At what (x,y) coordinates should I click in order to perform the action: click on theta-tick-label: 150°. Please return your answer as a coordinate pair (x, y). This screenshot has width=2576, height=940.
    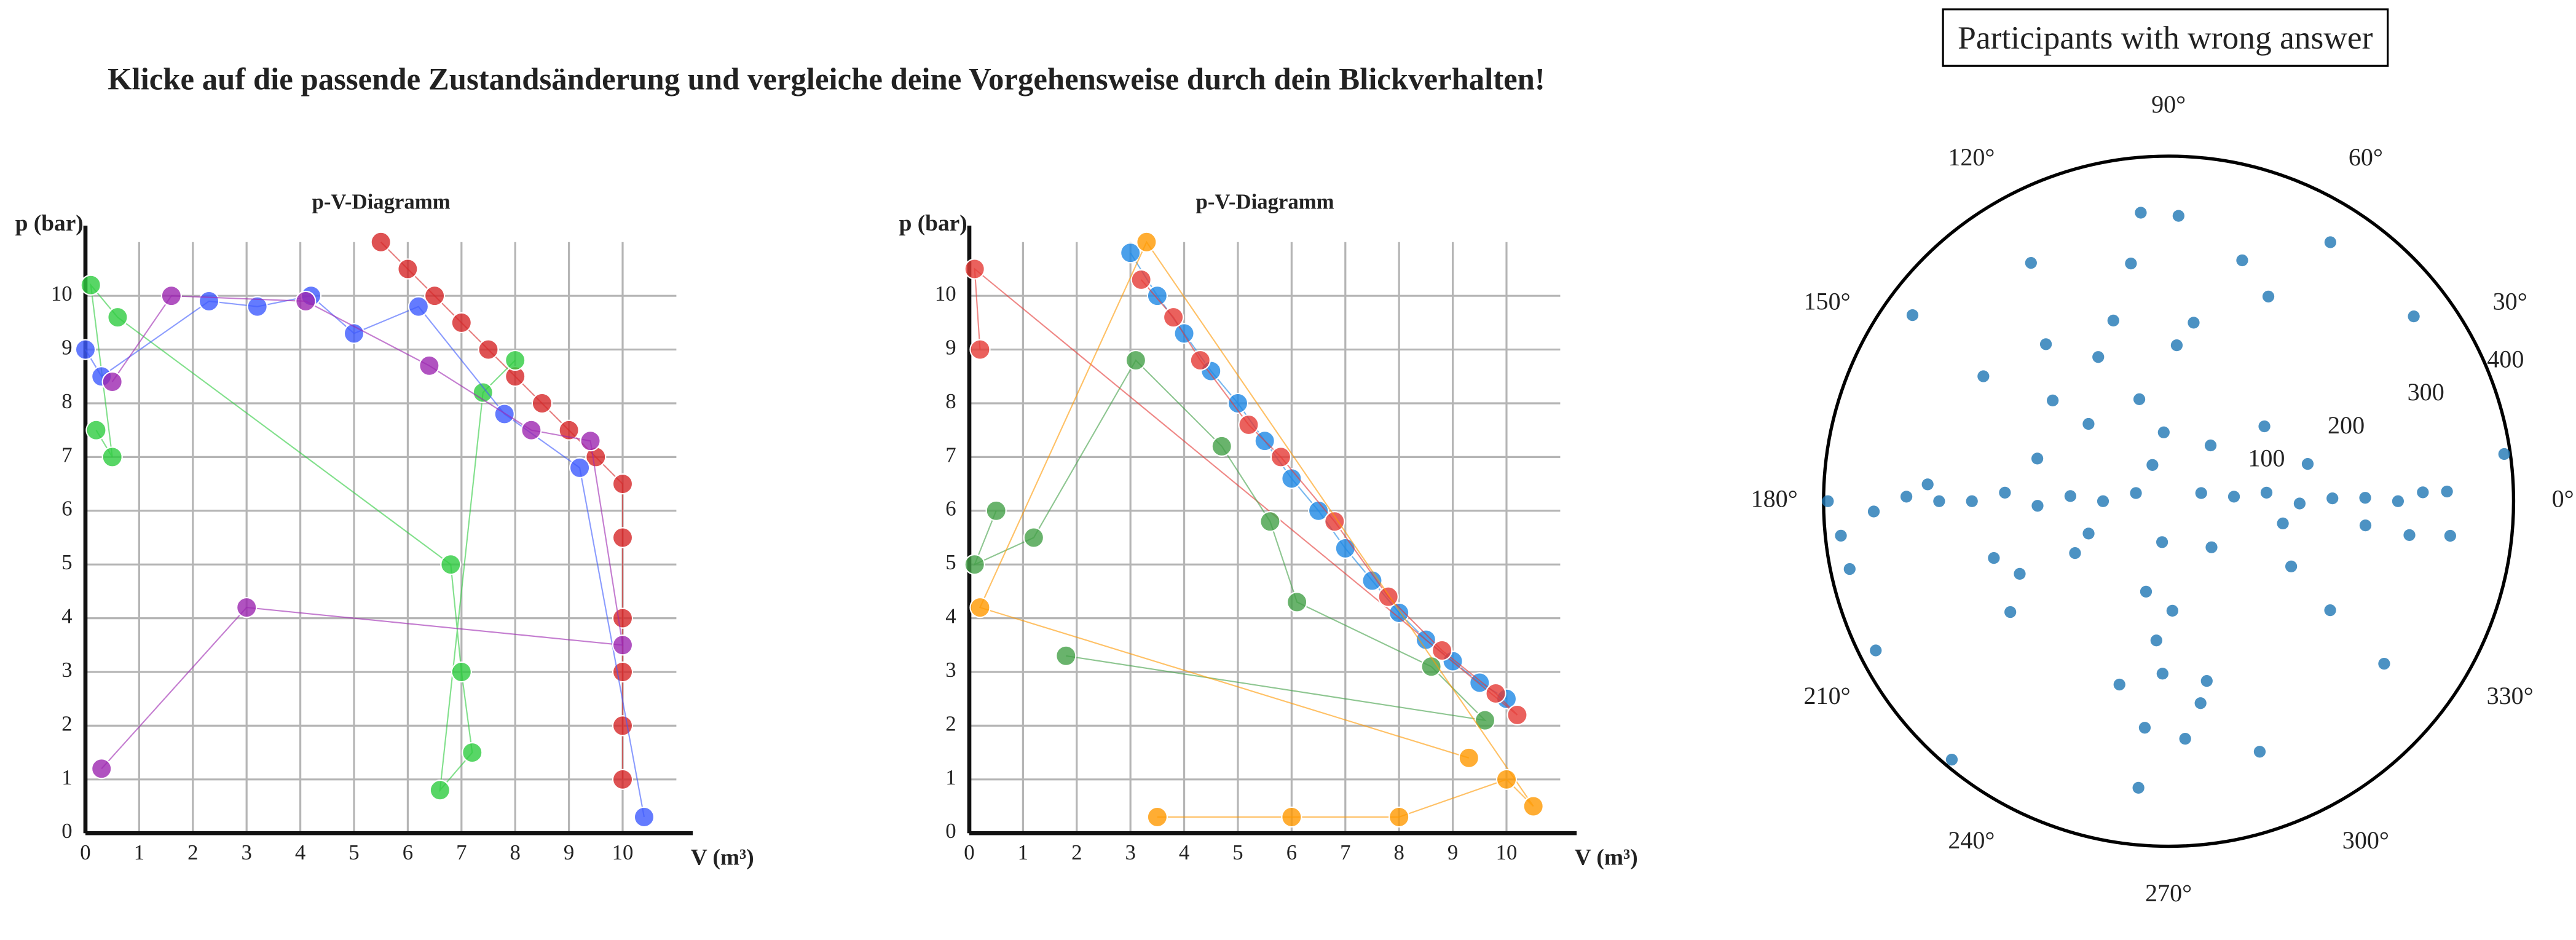
    Looking at the image, I should click on (1828, 301).